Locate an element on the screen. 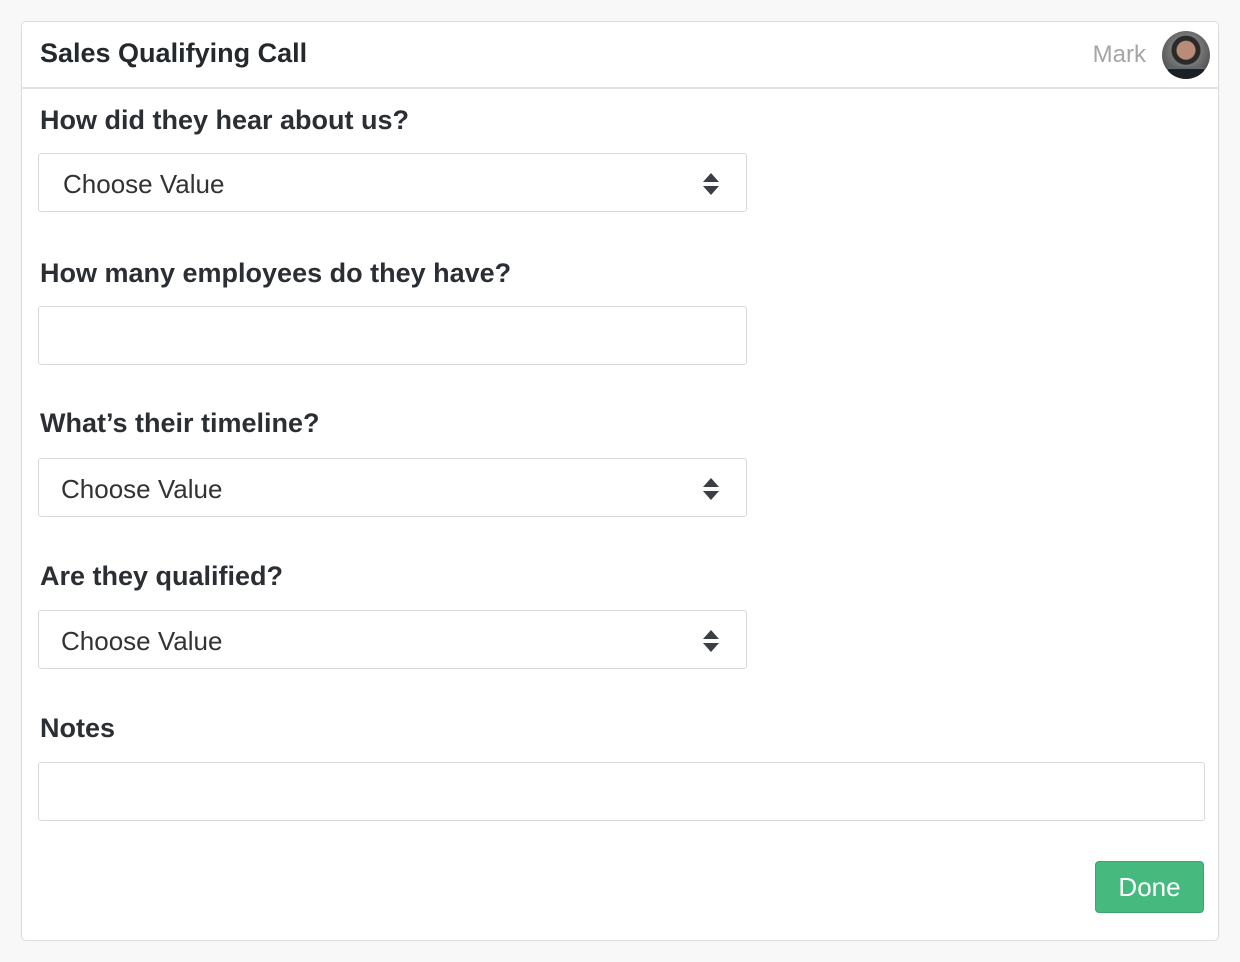  qualified-label: Are they qualified? is located at coordinates (162, 576).